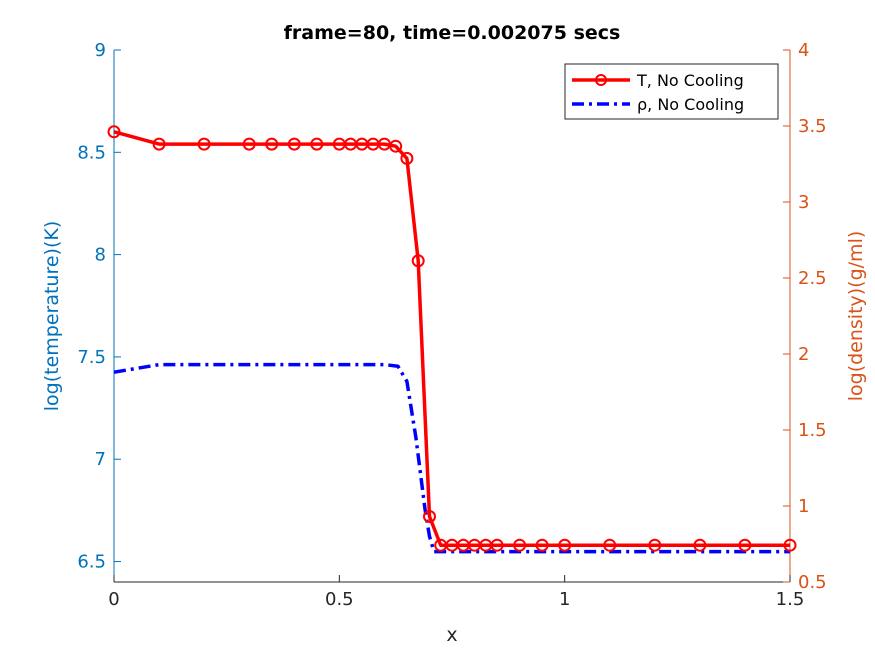  What do you see at coordinates (91, 357) in the screenshot?
I see `y-left-tick-label: 7.5` at bounding box center [91, 357].